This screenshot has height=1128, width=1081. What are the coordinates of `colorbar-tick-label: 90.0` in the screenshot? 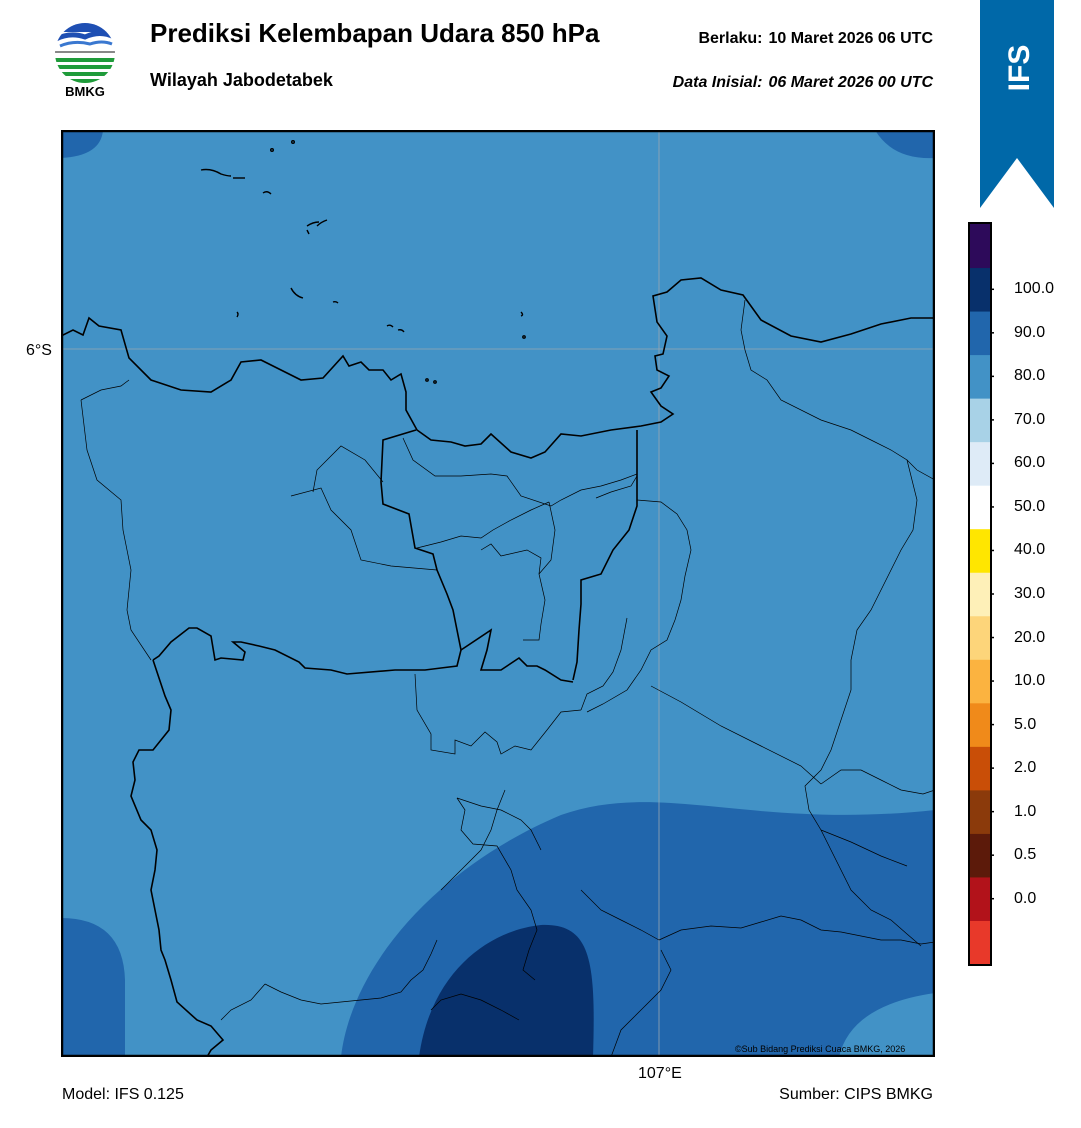 It's located at (1030, 332).